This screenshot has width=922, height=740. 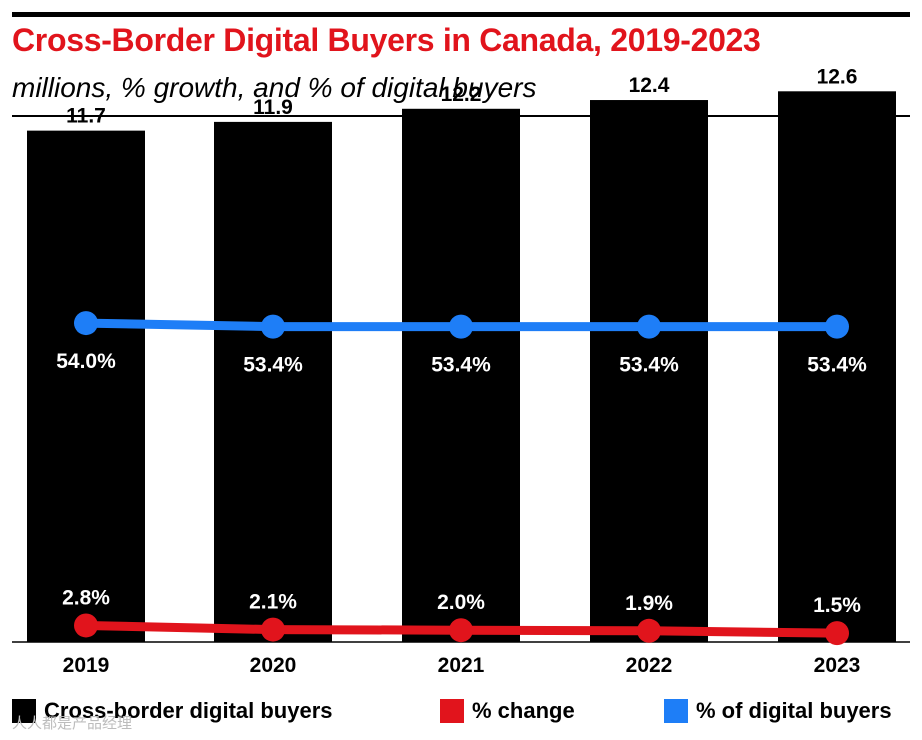 I want to click on share-label-2022: 53.4%, so click(x=649, y=365).